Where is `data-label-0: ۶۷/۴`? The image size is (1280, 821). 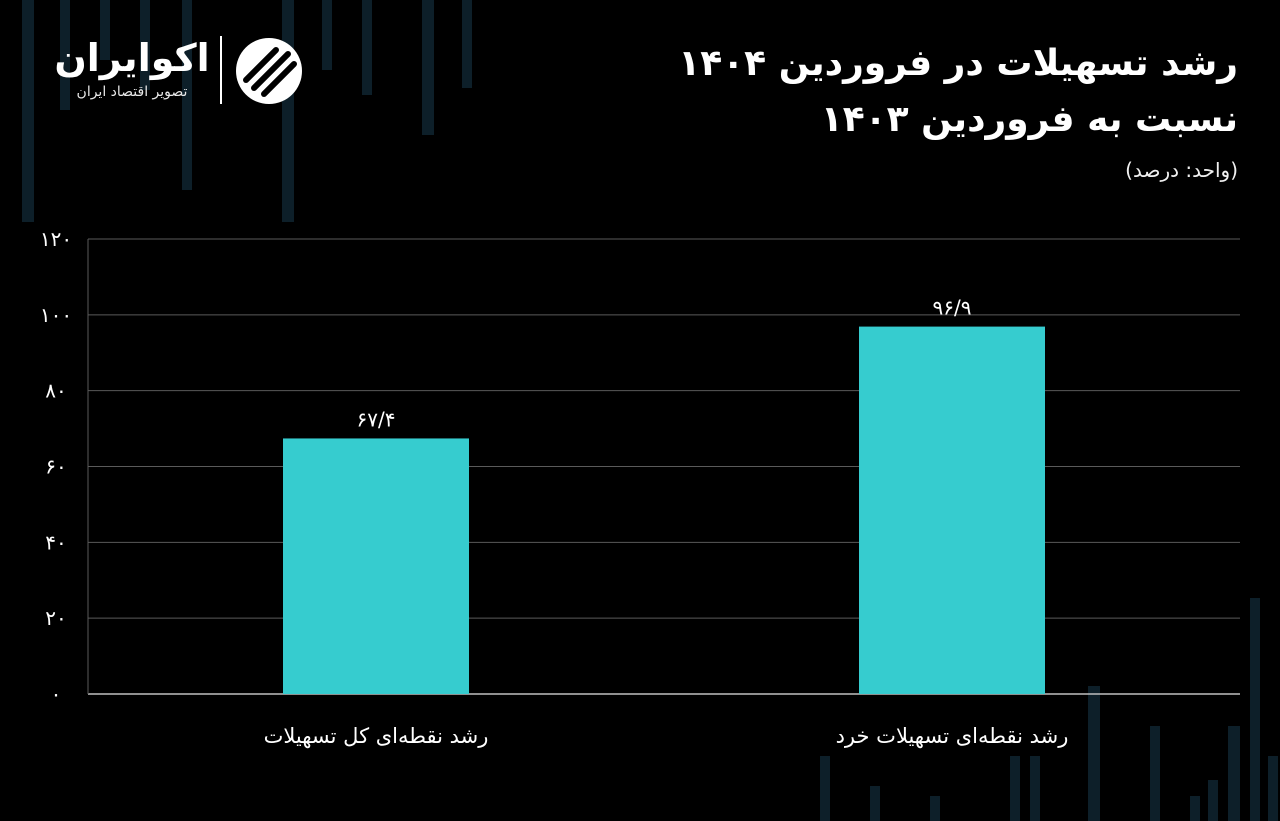 data-label-0: ۶۷/۴ is located at coordinates (376, 419).